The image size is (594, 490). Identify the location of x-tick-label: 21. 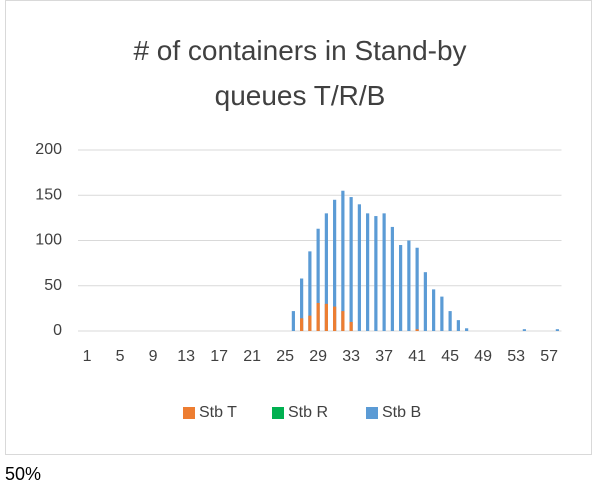
(252, 356).